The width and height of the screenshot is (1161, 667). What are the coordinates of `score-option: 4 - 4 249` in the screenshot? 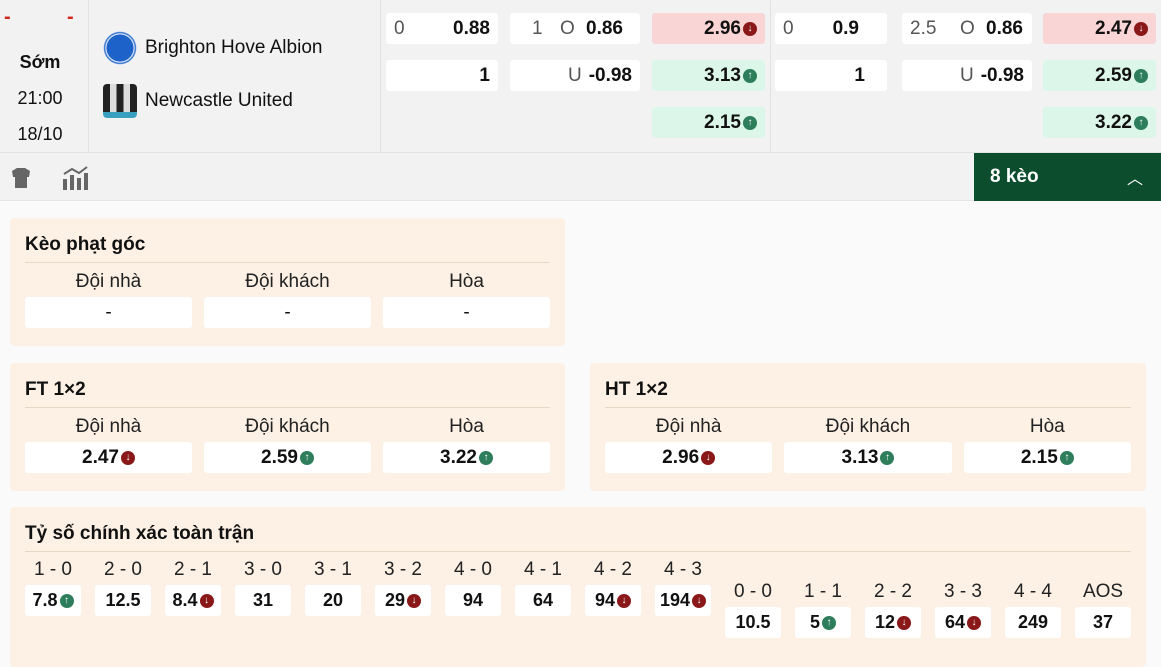 It's located at (1033, 607).